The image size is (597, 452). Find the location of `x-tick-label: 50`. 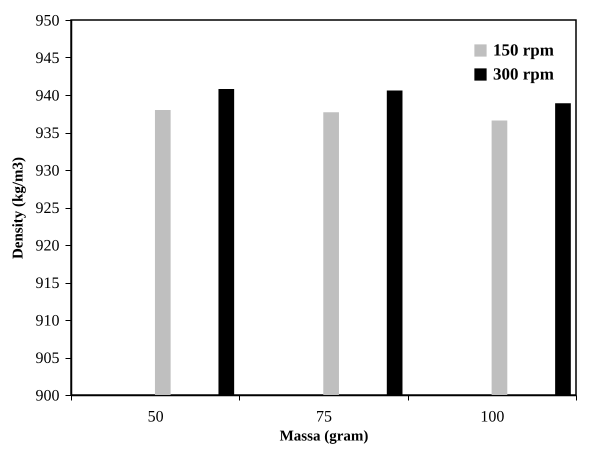

x-tick-label: 50 is located at coordinates (156, 417).